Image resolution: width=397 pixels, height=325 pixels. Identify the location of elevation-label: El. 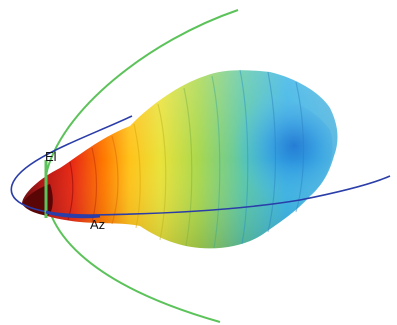
(51, 156).